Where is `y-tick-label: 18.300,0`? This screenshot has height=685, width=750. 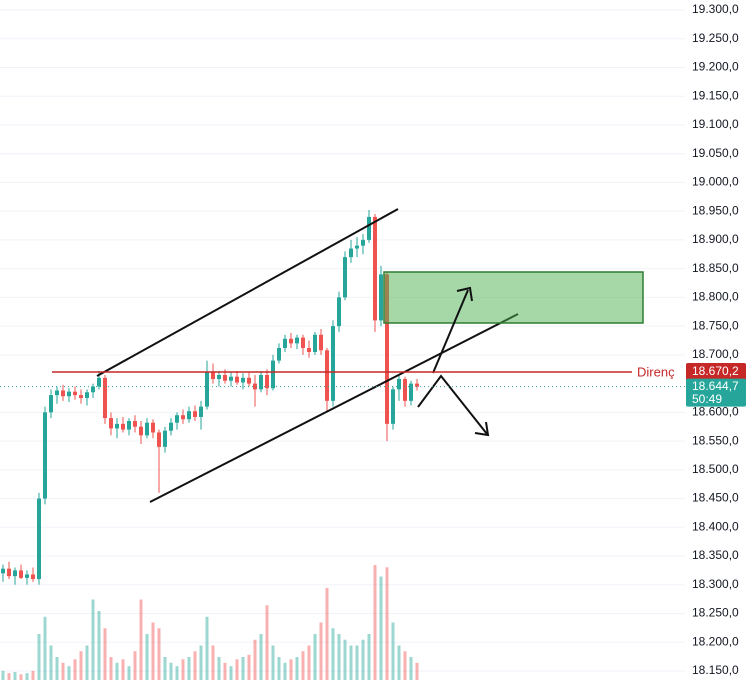
y-tick-label: 18.300,0 is located at coordinates (715, 584).